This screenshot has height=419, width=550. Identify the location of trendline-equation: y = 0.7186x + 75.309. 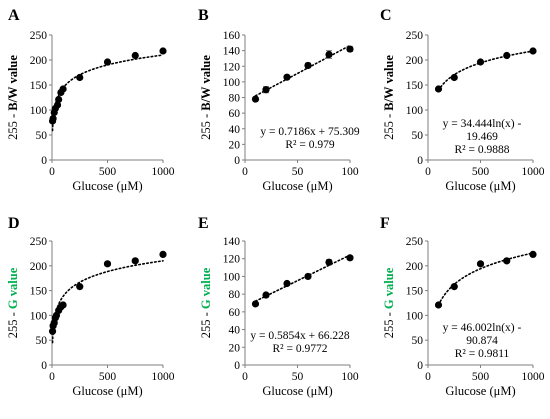
(309, 132).